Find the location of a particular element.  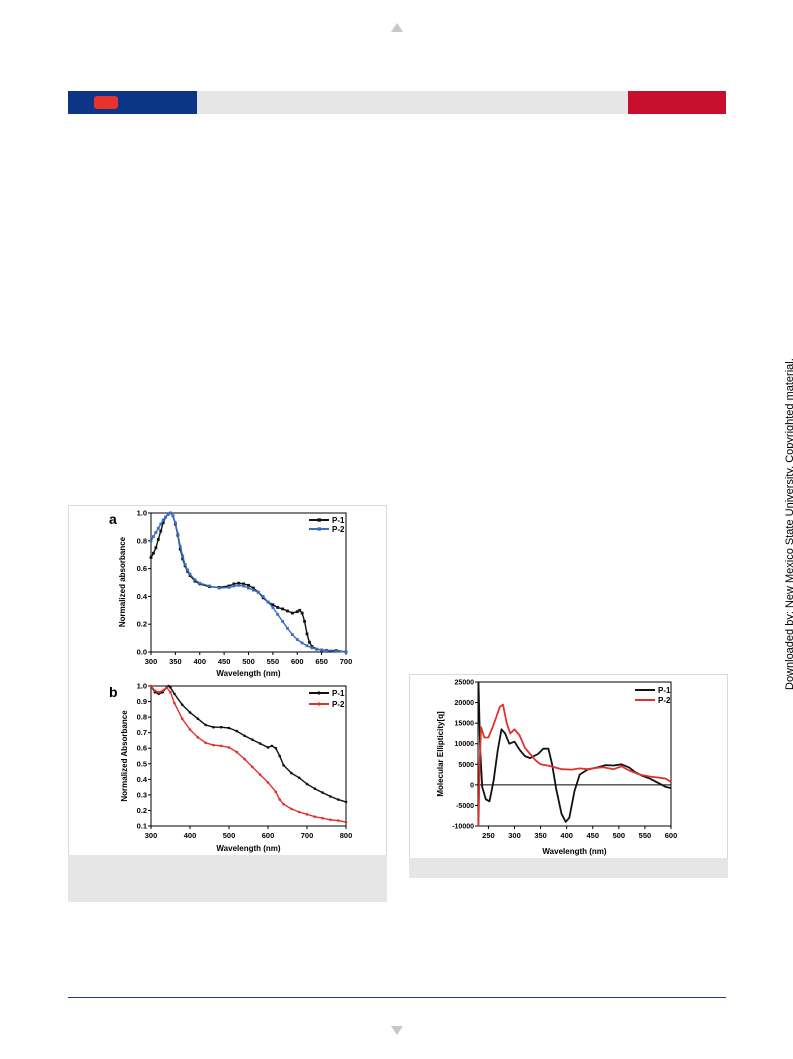

y-tick-label-b: 0.7 is located at coordinates (142, 732).